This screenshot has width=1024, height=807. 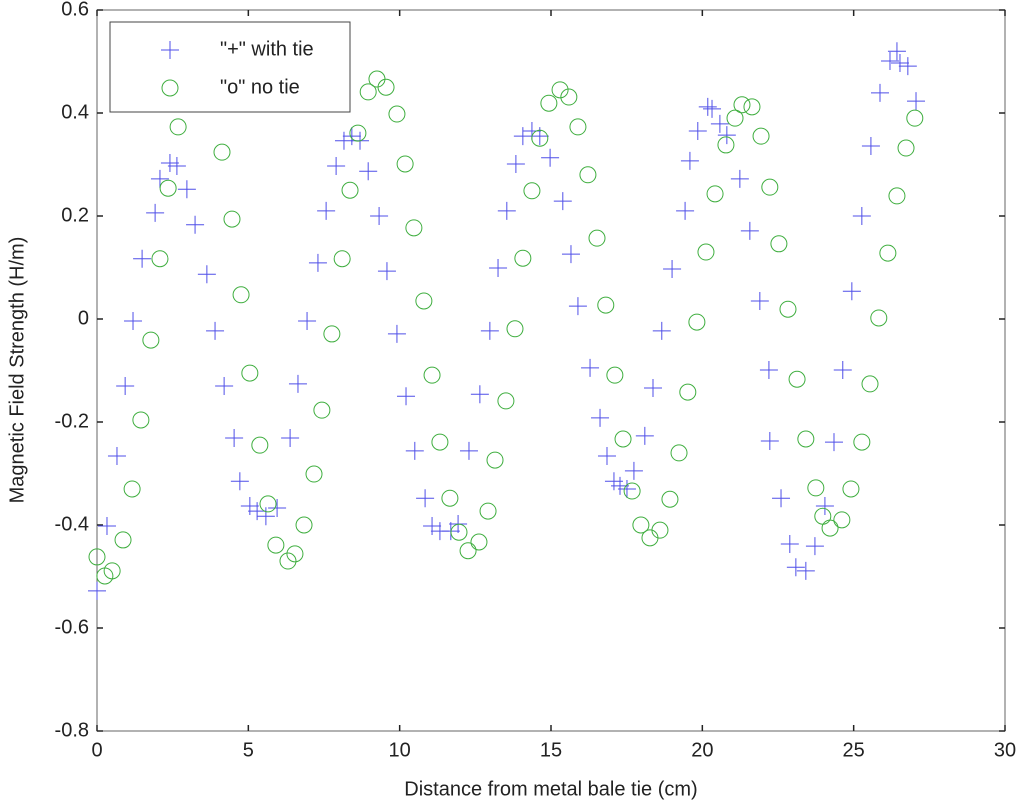 What do you see at coordinates (75, 10) in the screenshot?
I see `y-tick-label: 0.6` at bounding box center [75, 10].